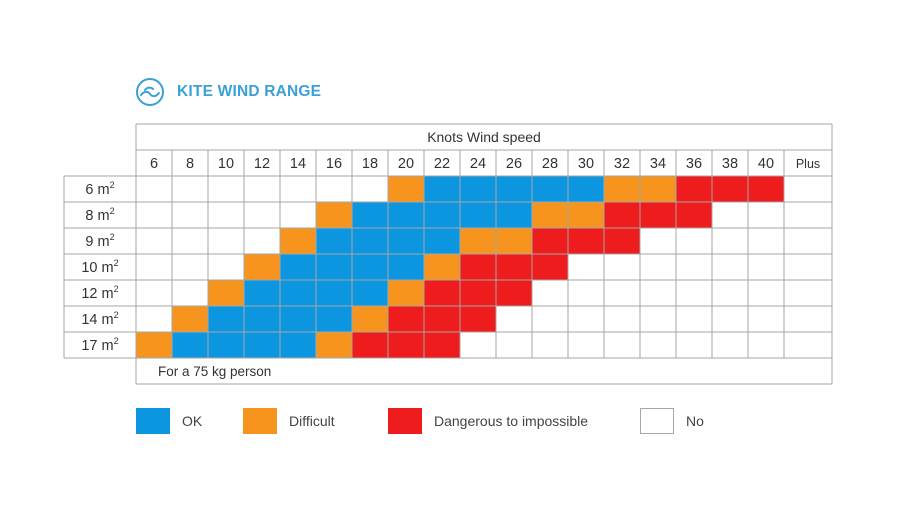 The width and height of the screenshot is (900, 532). Describe the element at coordinates (695, 421) in the screenshot. I see `legend-label: No` at that location.